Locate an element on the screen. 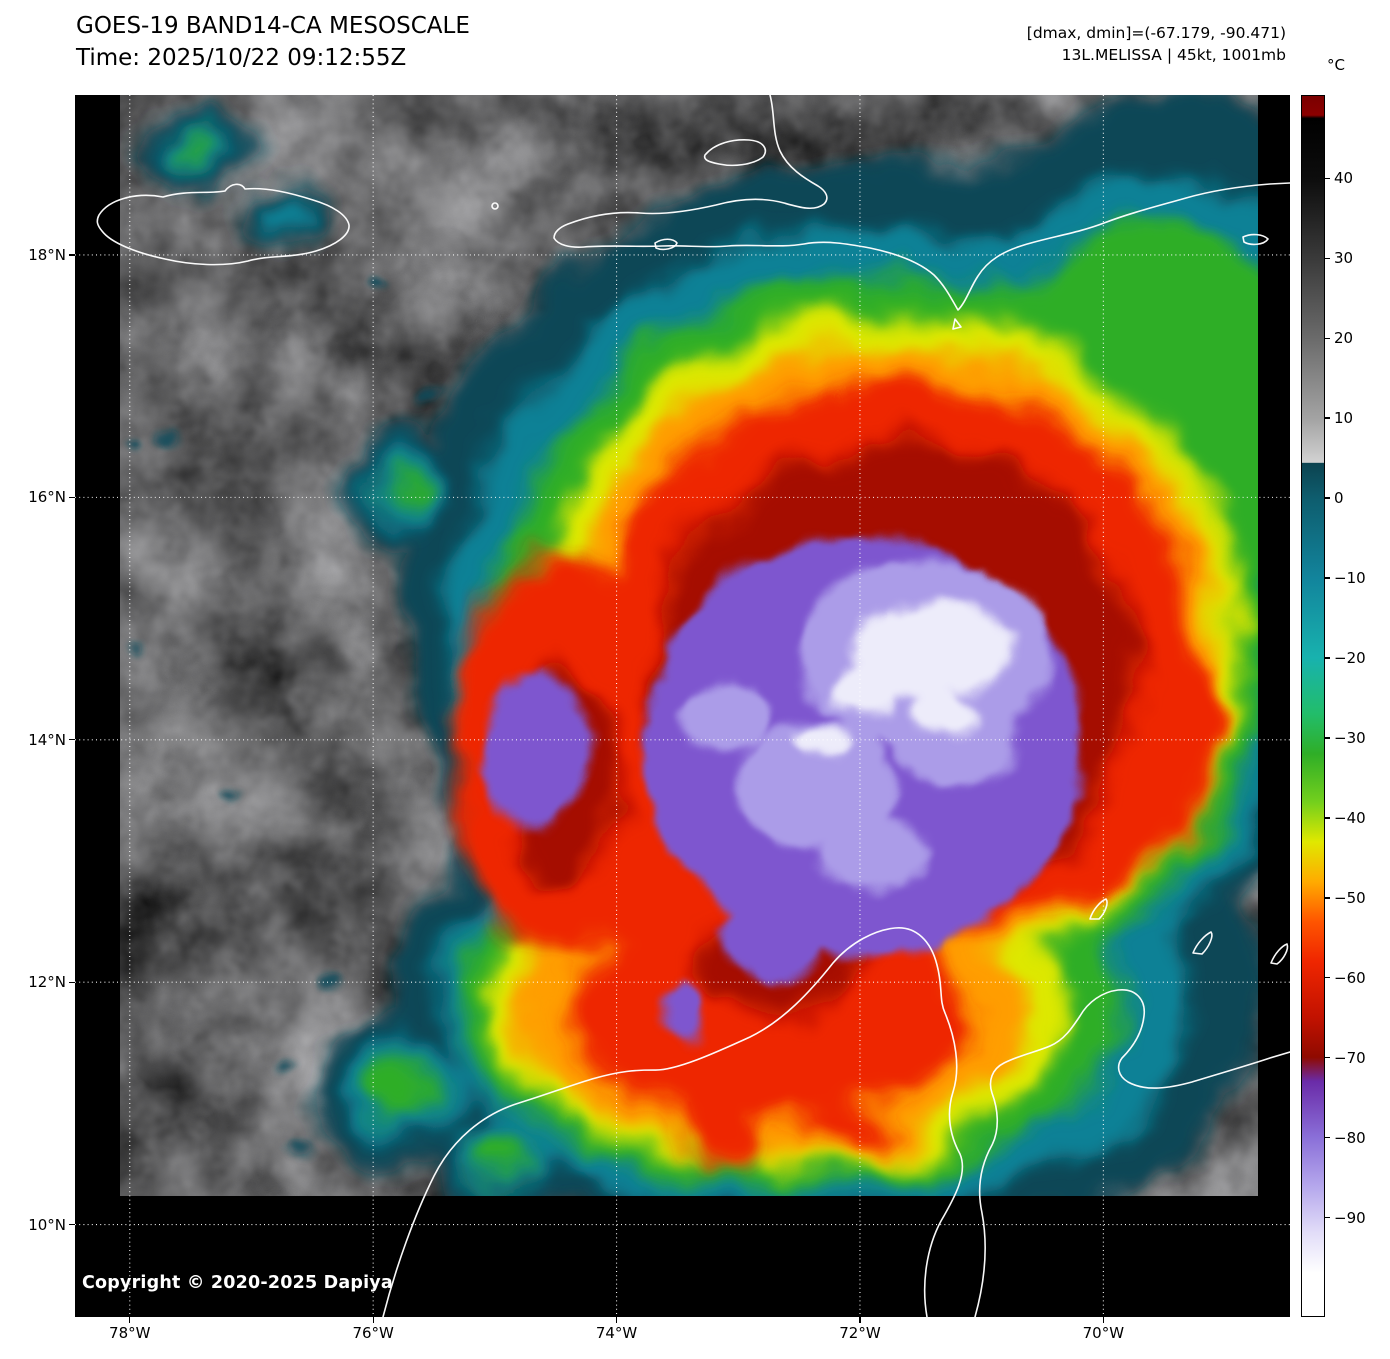 This screenshot has height=1359, width=1390. coastline-curacao is located at coordinates (1202, 943).